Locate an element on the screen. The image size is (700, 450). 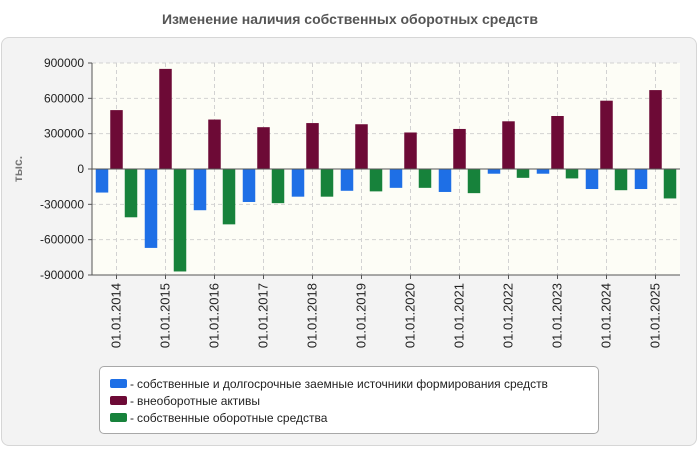
legend-label-working-capital: собственные оборотные средства is located at coordinates (232, 417).